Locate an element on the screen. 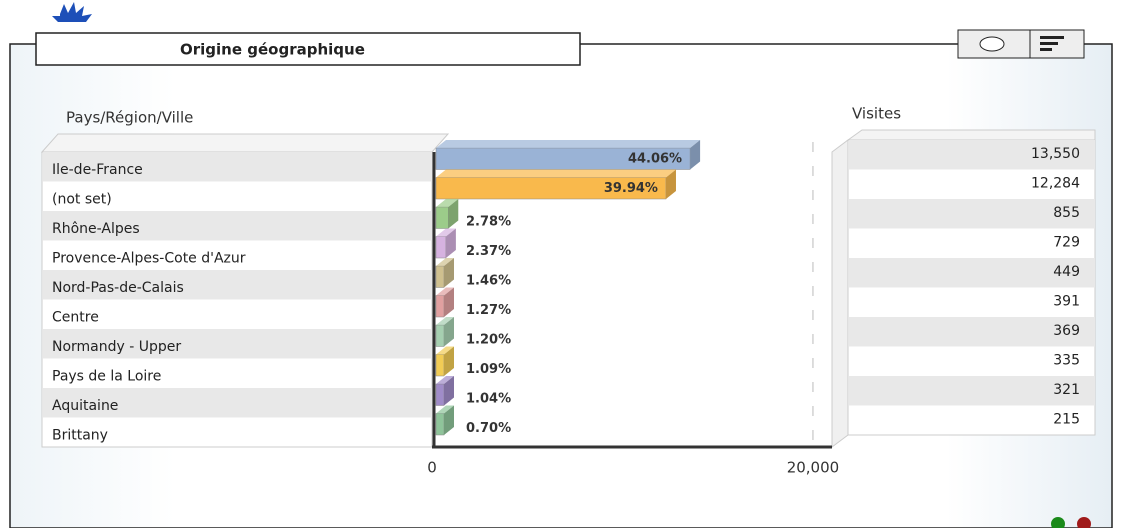  value-label: 12,284 is located at coordinates (1055, 184).